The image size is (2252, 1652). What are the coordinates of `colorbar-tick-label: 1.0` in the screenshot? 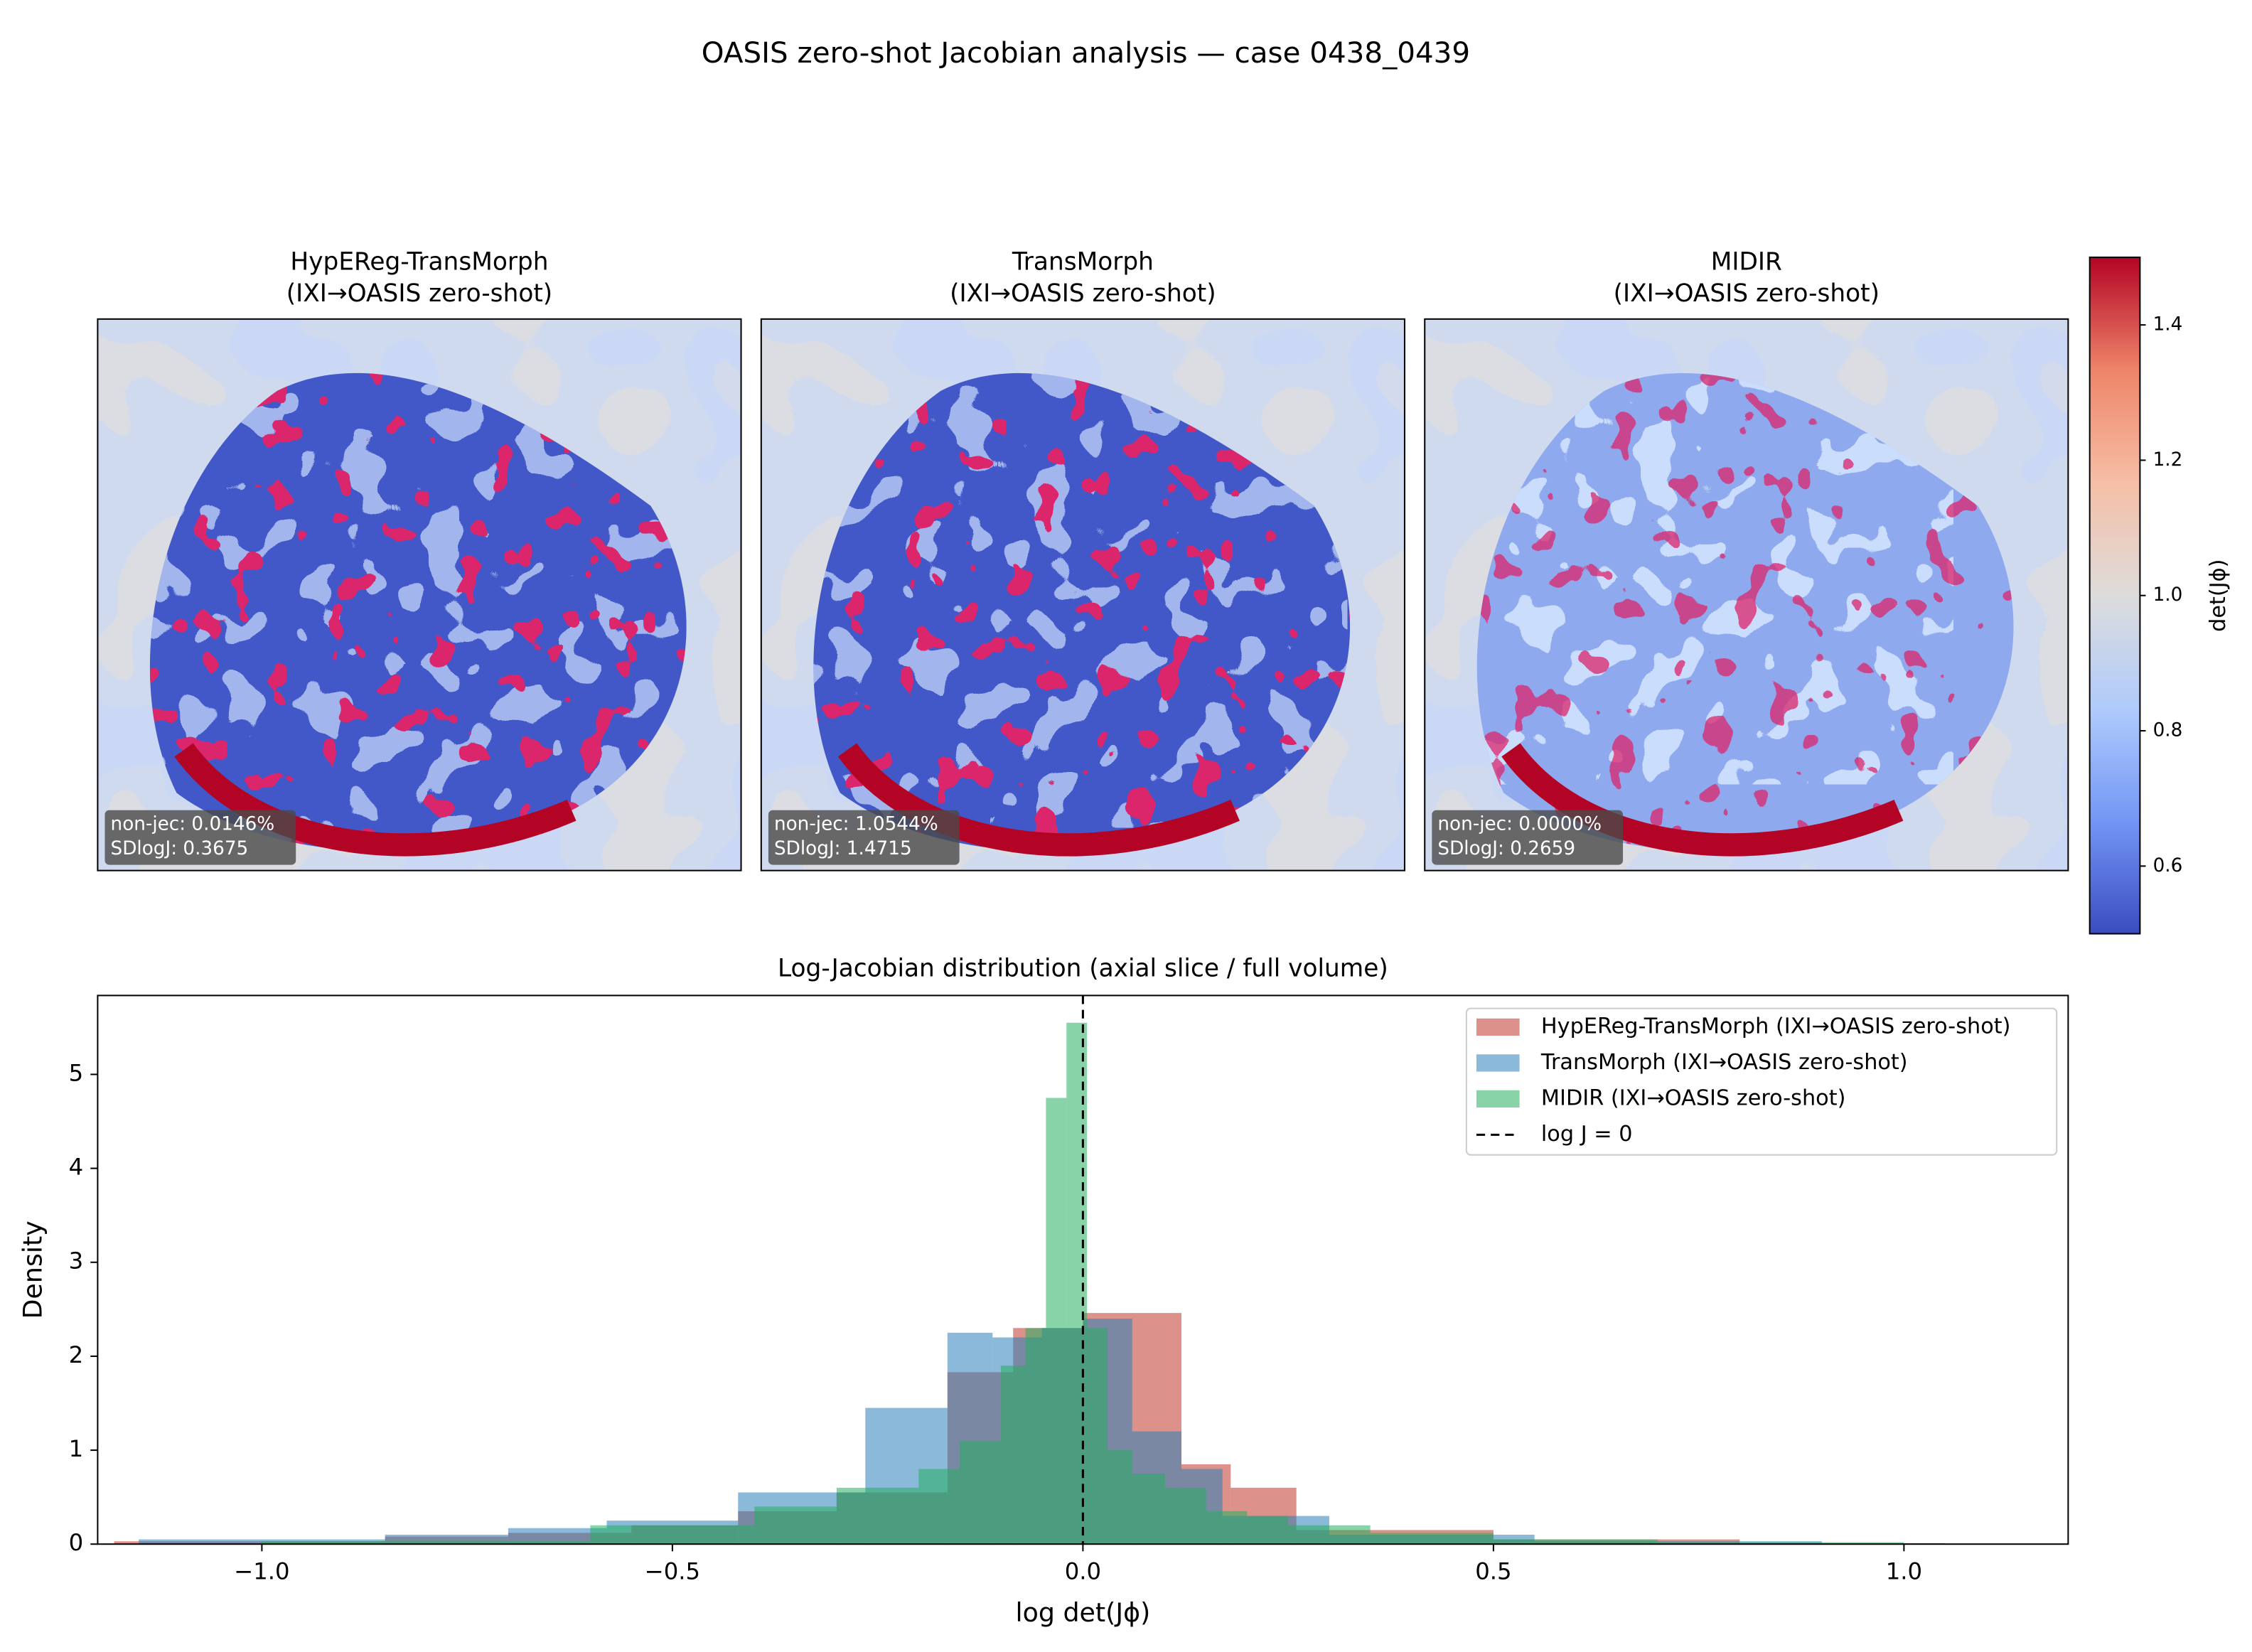 It's located at (2168, 595).